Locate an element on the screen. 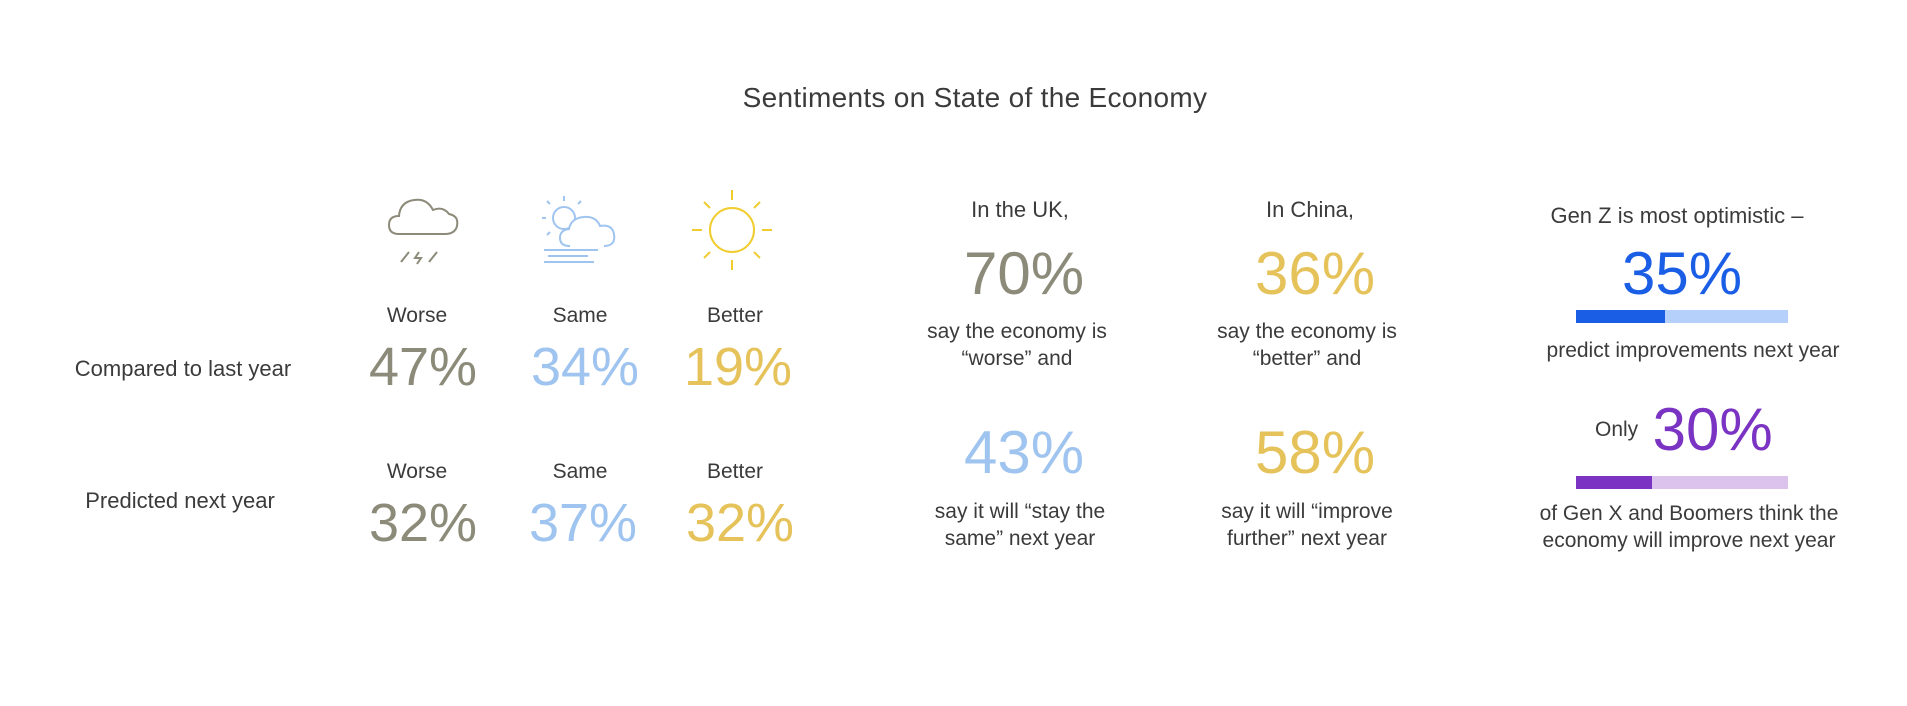  uk-heading: In the UK, is located at coordinates (1020, 209).